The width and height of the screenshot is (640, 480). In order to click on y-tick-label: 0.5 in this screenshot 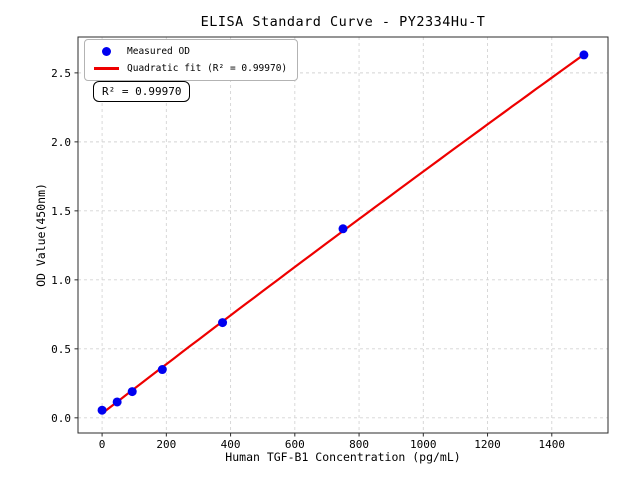, I will do `click(61, 349)`.